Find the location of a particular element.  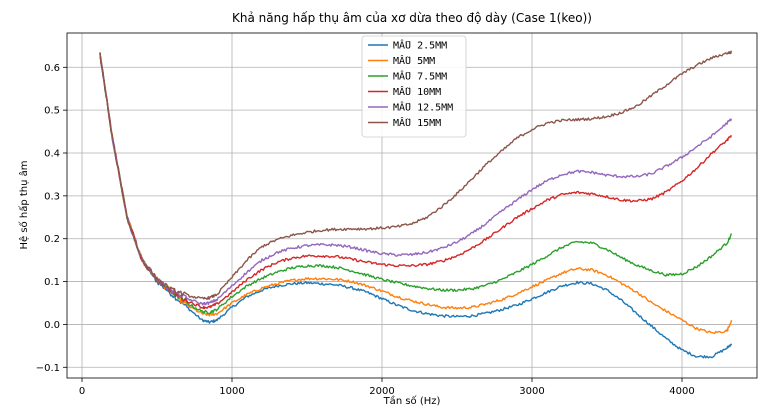

x-tick-label: 0 is located at coordinates (82, 391).